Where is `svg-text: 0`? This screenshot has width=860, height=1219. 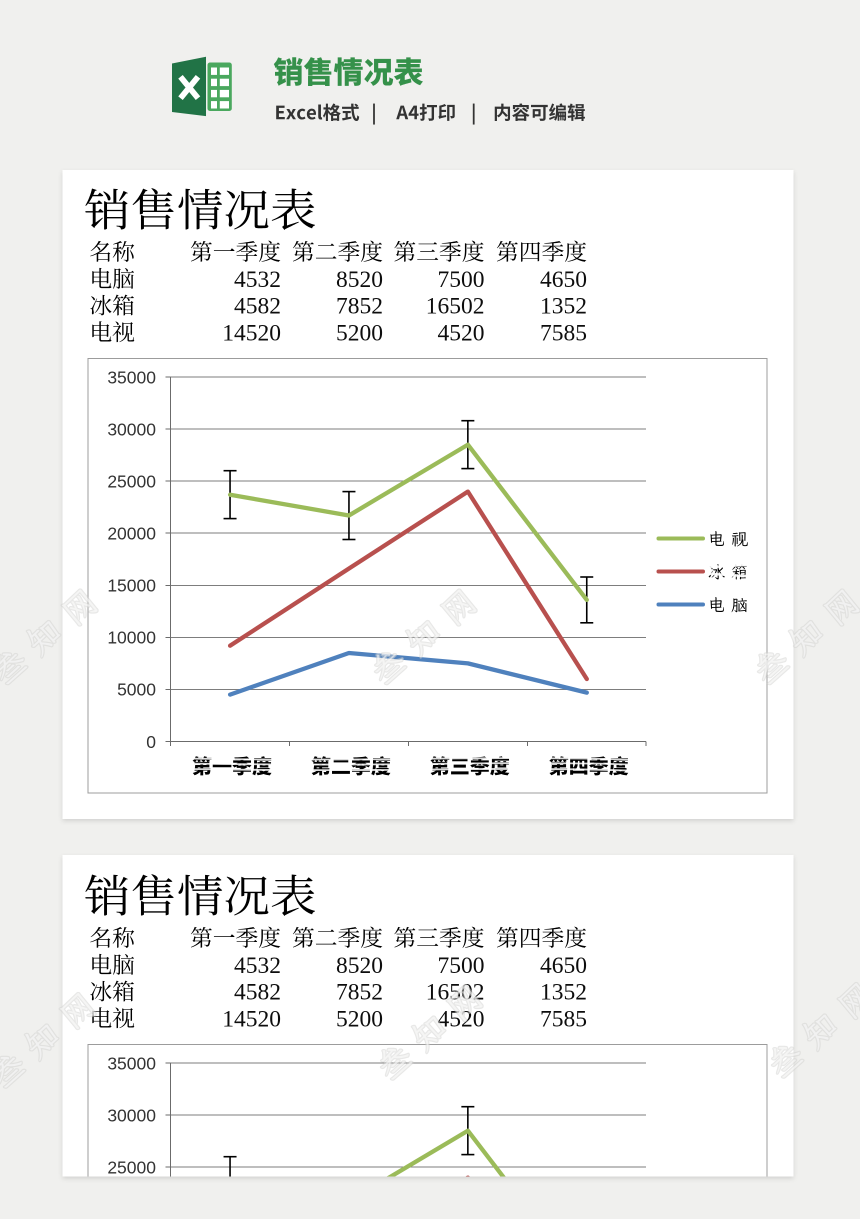 svg-text: 0 is located at coordinates (151, 742).